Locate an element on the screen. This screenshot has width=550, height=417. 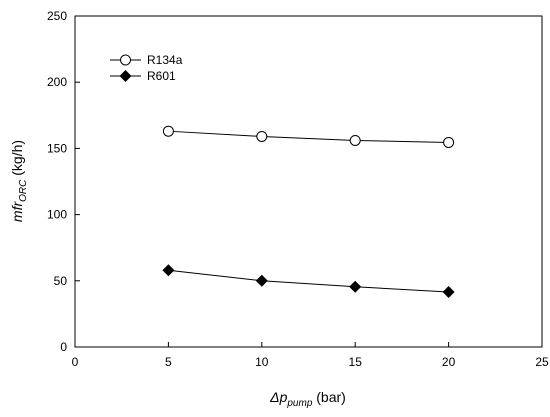
y-axis-title-main: mfr is located at coordinates (17, 212).